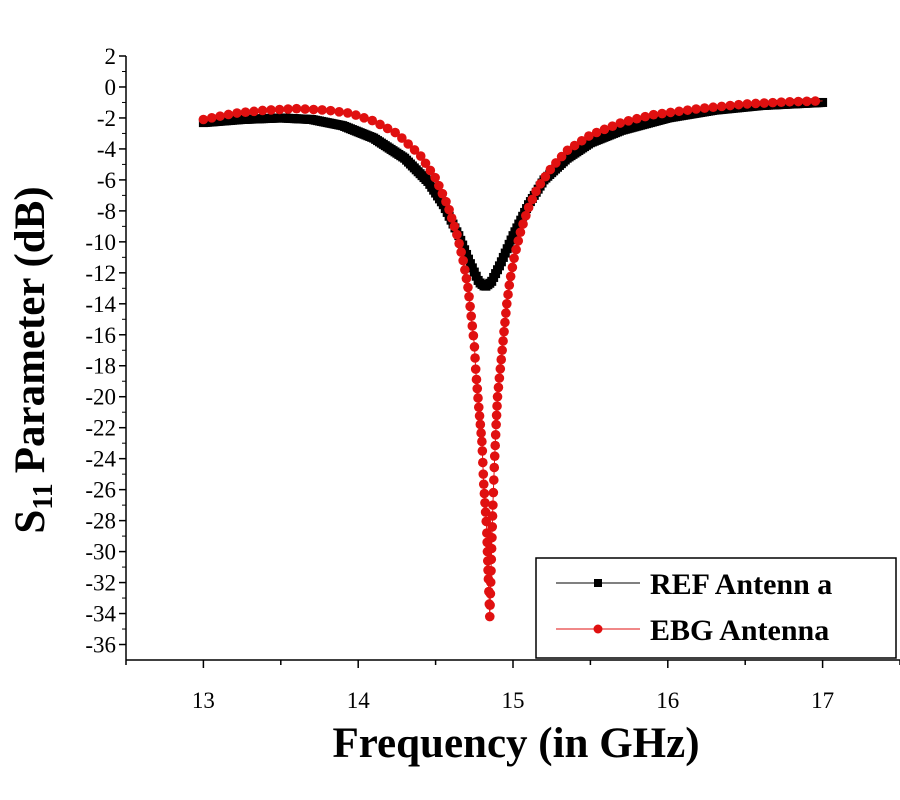 The height and width of the screenshot is (800, 900). Describe the element at coordinates (100, 304) in the screenshot. I see `y-tick-label: -14` at that location.